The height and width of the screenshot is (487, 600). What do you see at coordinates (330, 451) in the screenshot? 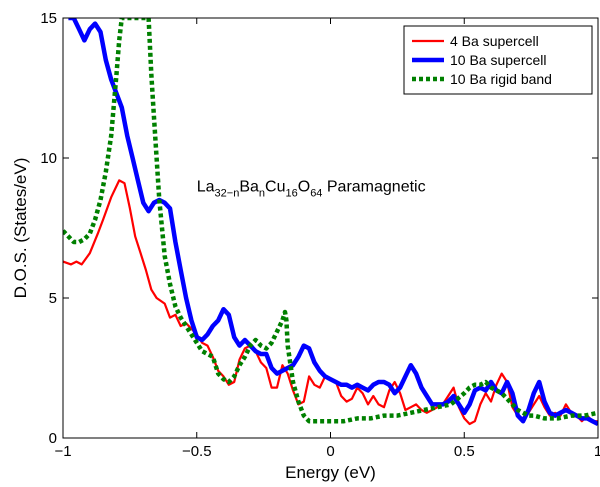
I see `x-tick-label: 0` at bounding box center [330, 451].